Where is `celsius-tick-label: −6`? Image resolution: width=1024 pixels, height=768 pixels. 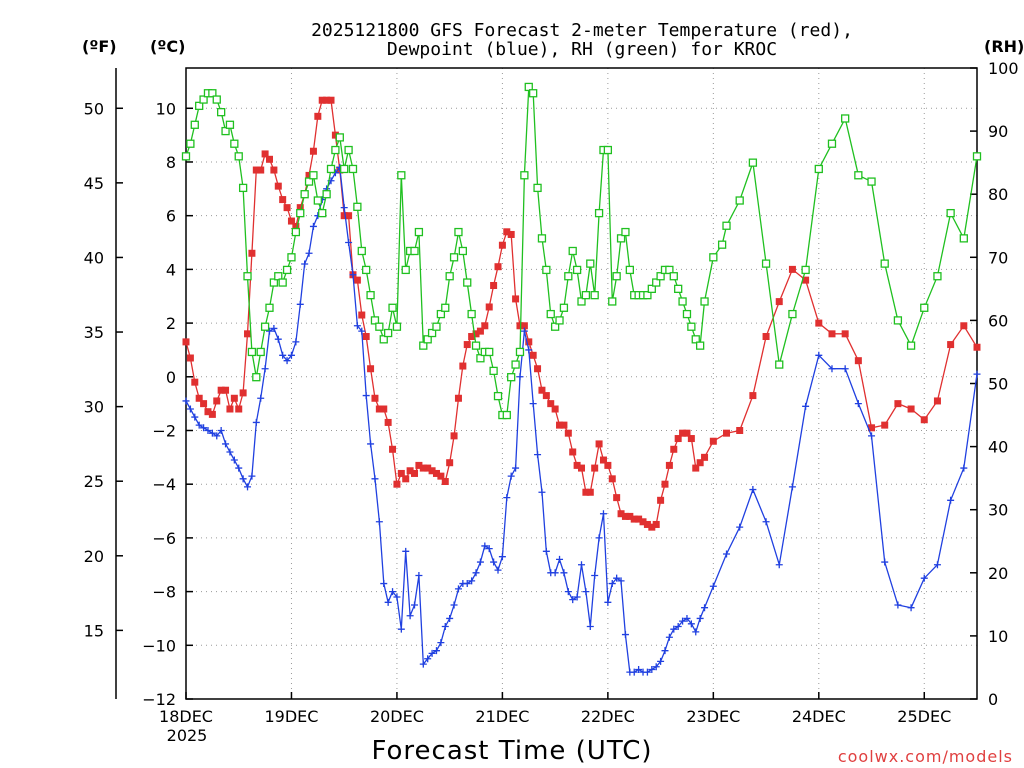 celsius-tick-label: −6 is located at coordinates (164, 538).